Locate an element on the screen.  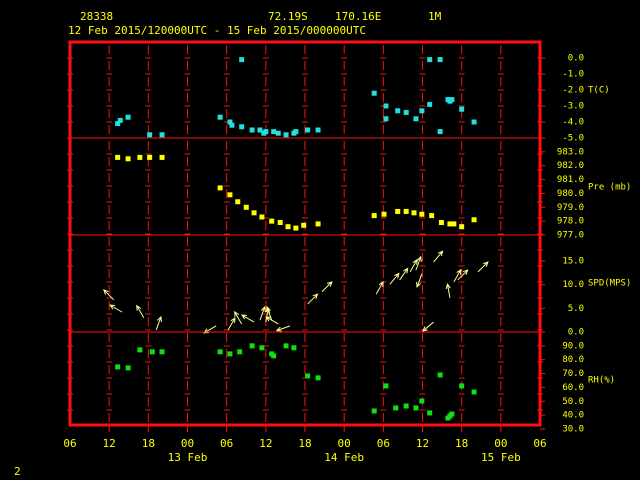
y-tick-label: 980.0 is located at coordinates (570, 194).